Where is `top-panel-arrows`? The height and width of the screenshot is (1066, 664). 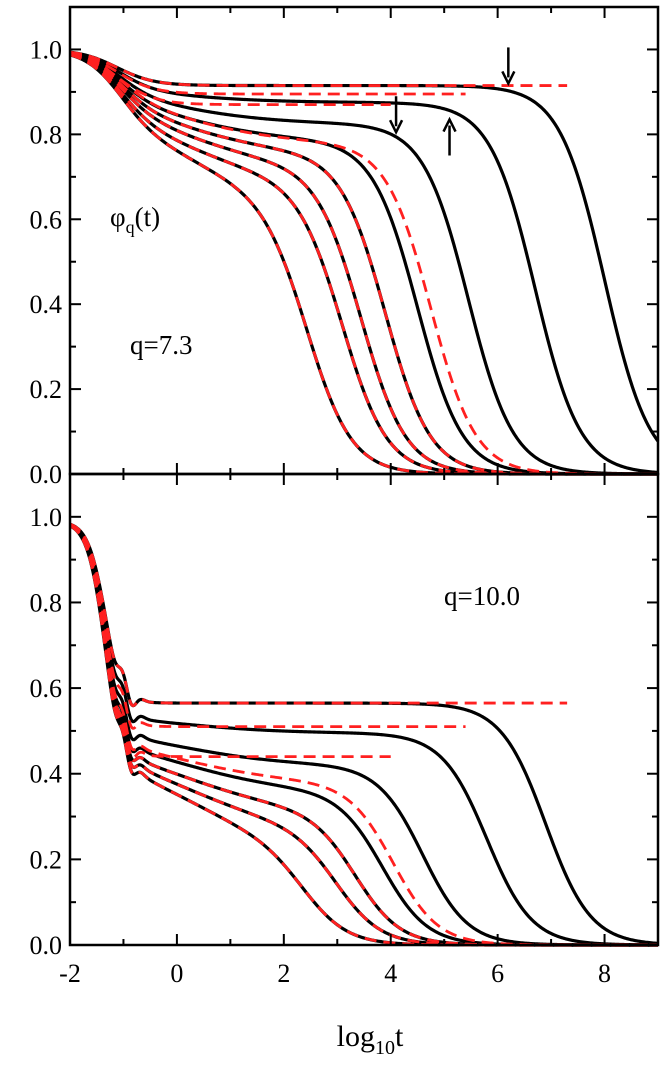 top-panel-arrows is located at coordinates (452, 101).